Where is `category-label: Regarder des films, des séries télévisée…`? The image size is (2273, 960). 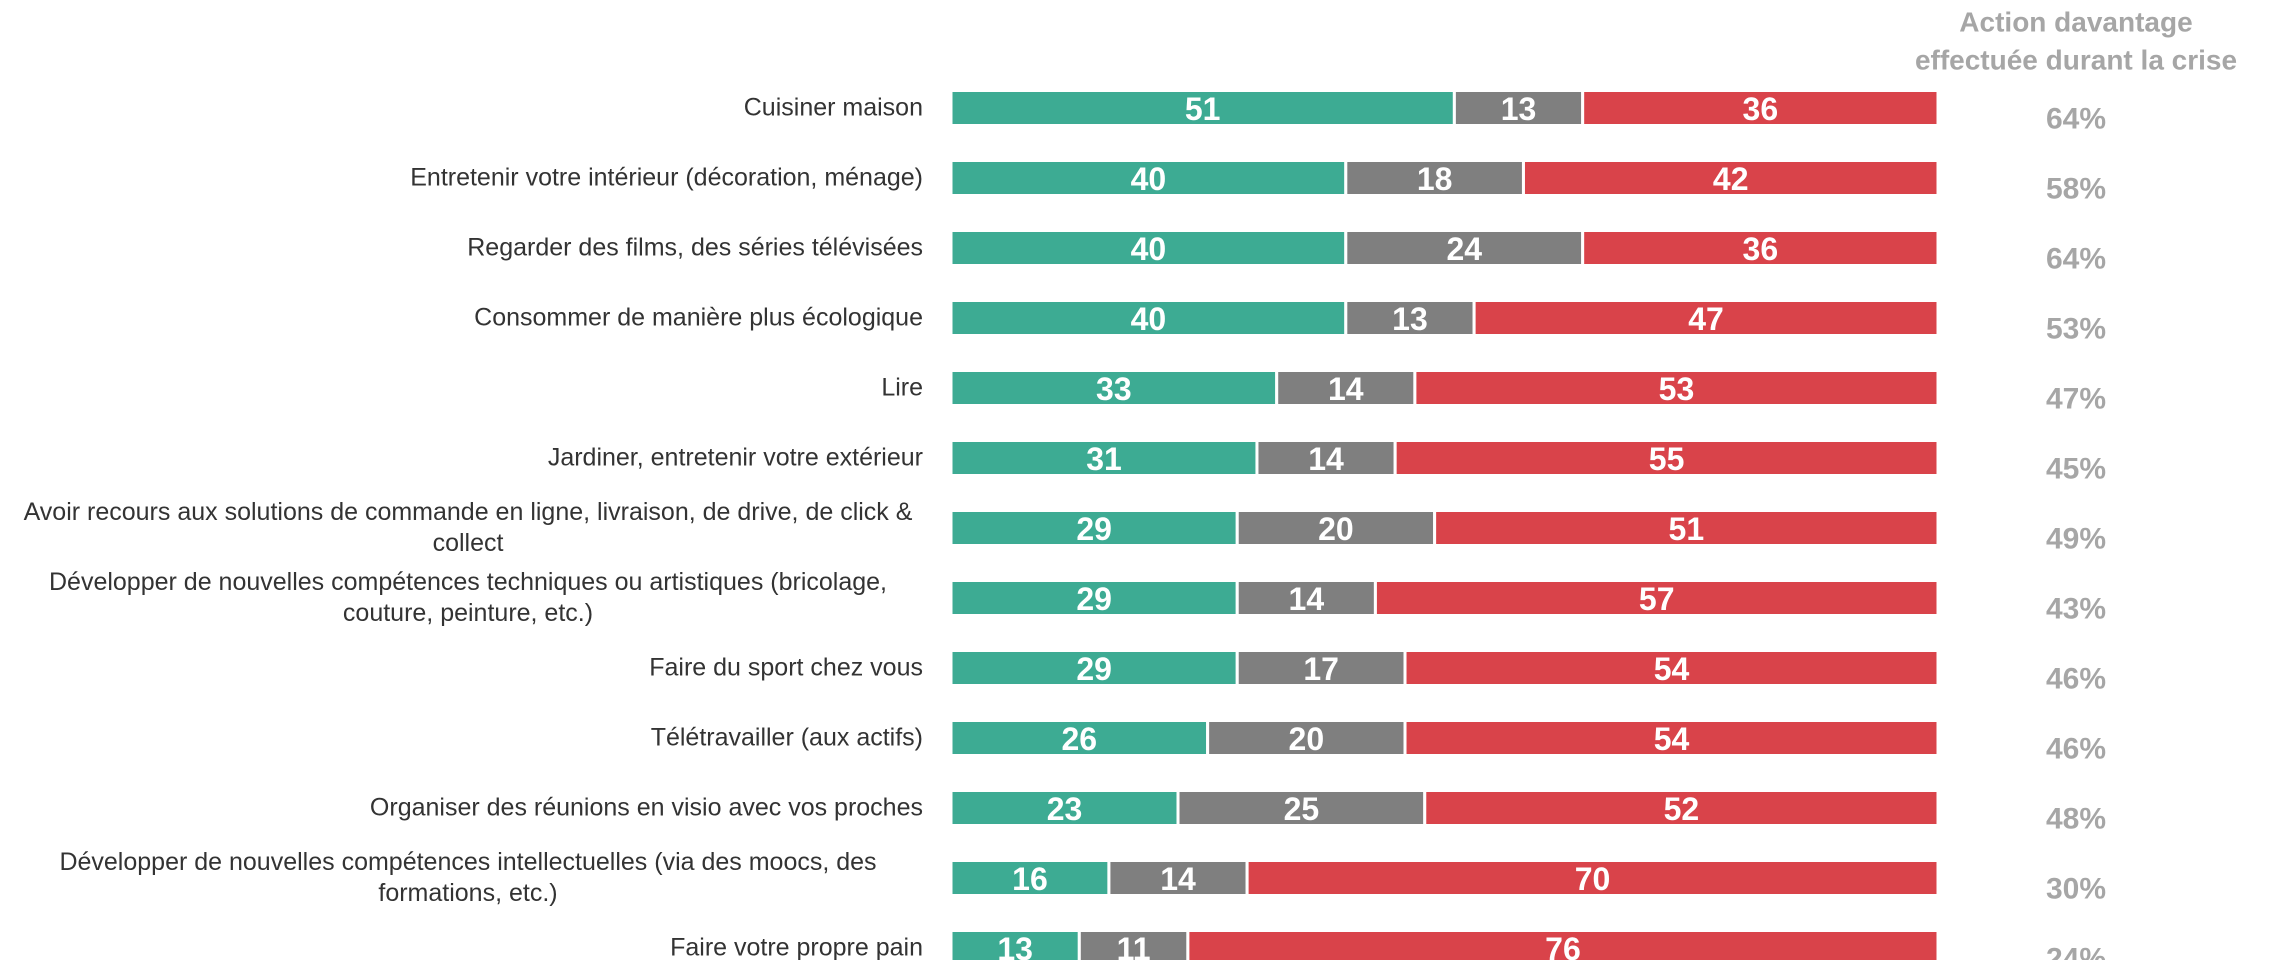
category-label: Regarder des films, des séries télévisée… is located at coordinates (468, 248).